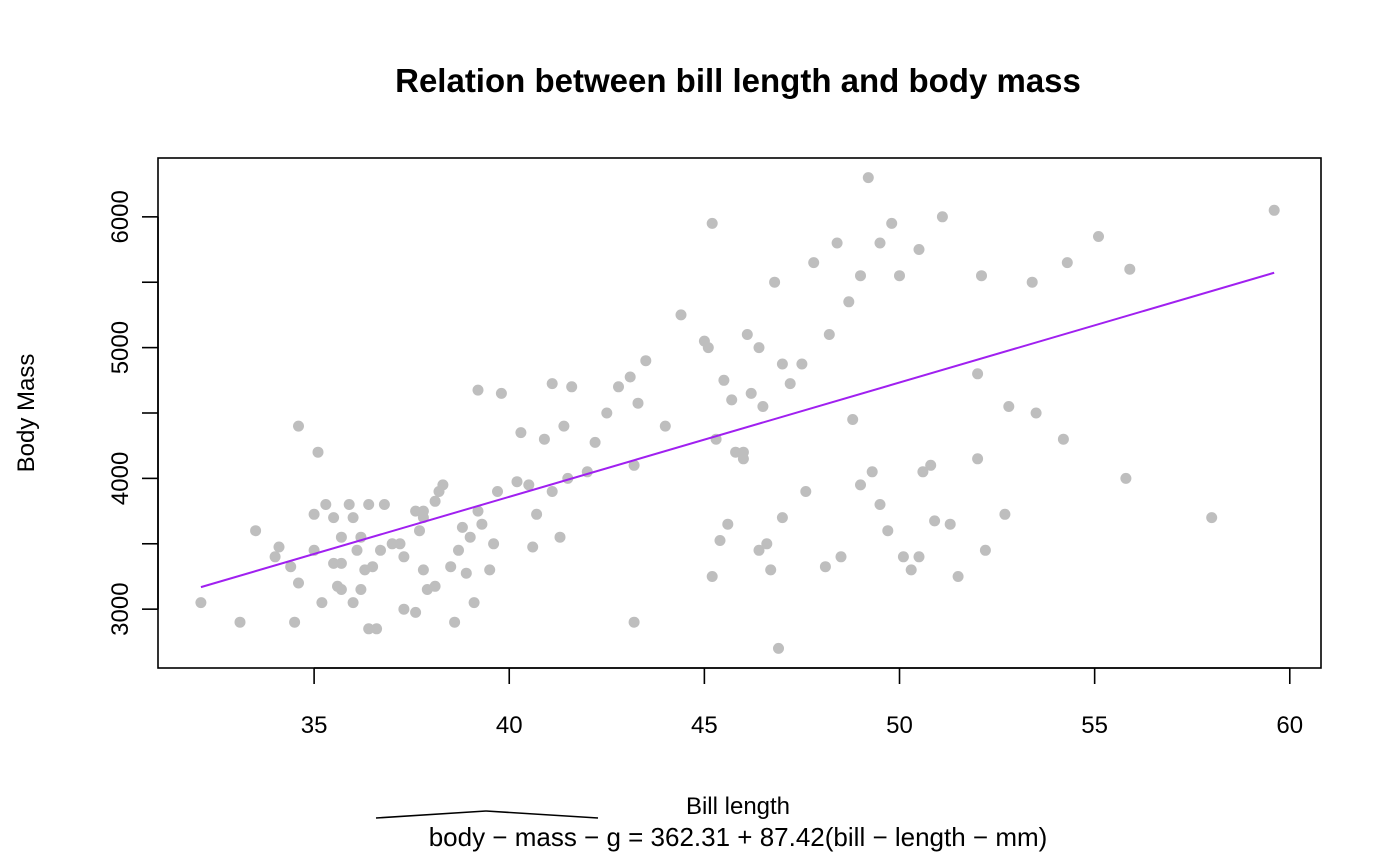  What do you see at coordinates (26, 413) in the screenshot?
I see `y-axis-label: Body Mass` at bounding box center [26, 413].